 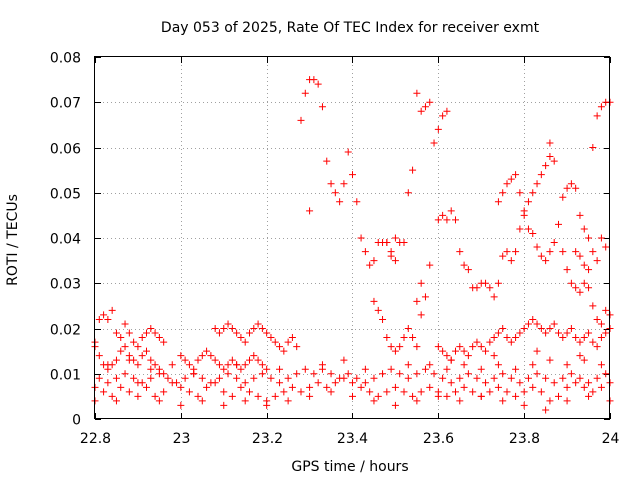 I want to click on x-tick-label: 23, so click(x=182, y=439).